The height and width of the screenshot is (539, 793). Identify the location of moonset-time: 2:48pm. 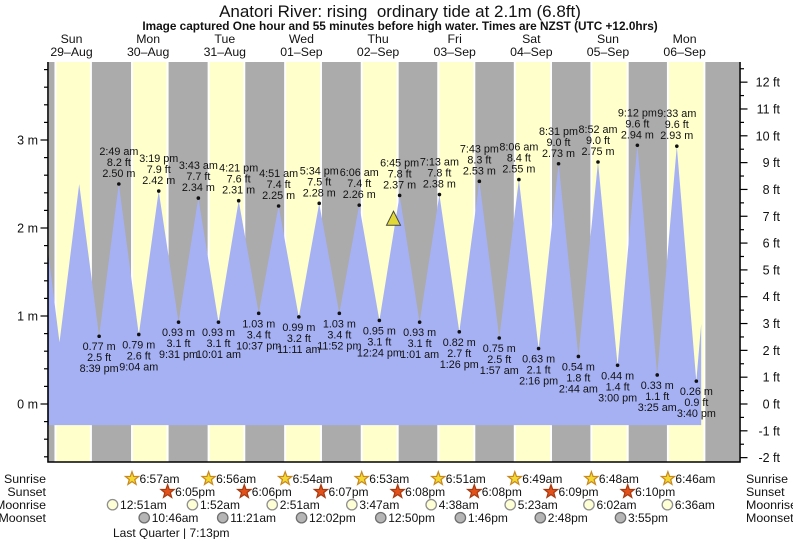
(568, 518).